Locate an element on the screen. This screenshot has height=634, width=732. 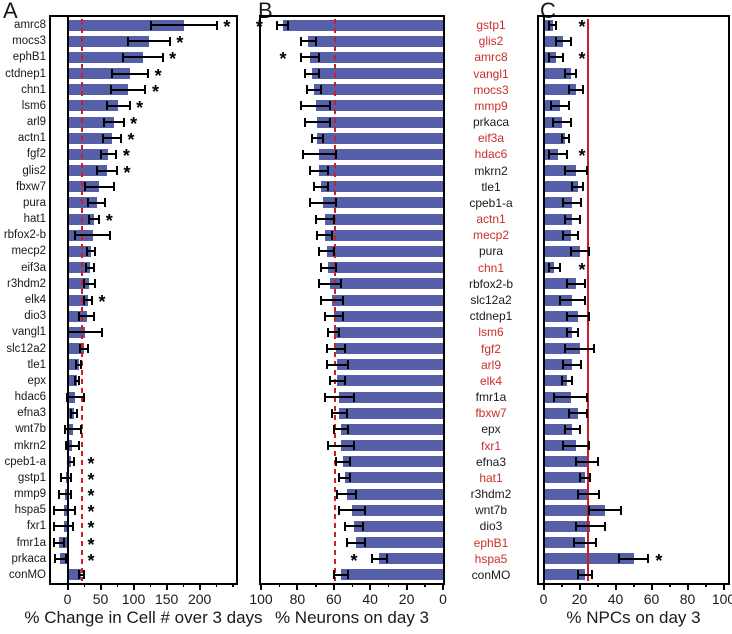
panel-c-bar-efna3 is located at coordinates (565, 462).